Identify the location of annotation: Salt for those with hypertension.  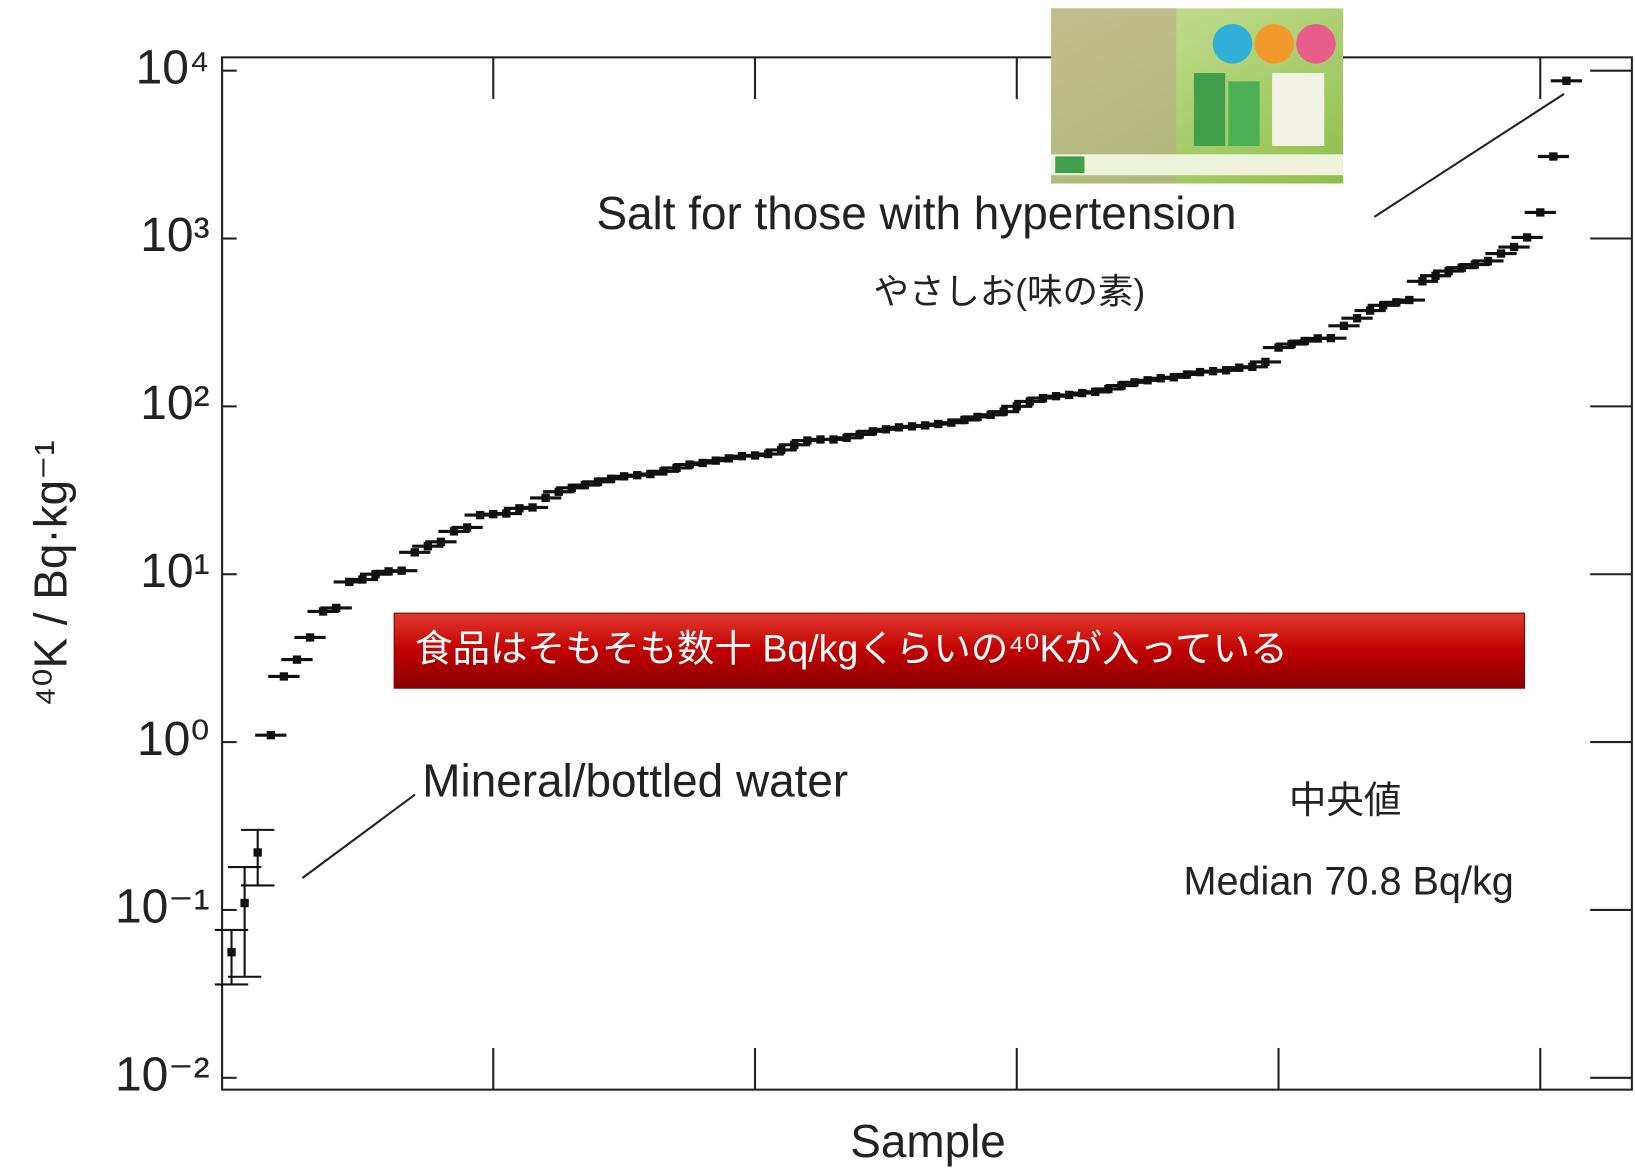
(916, 213).